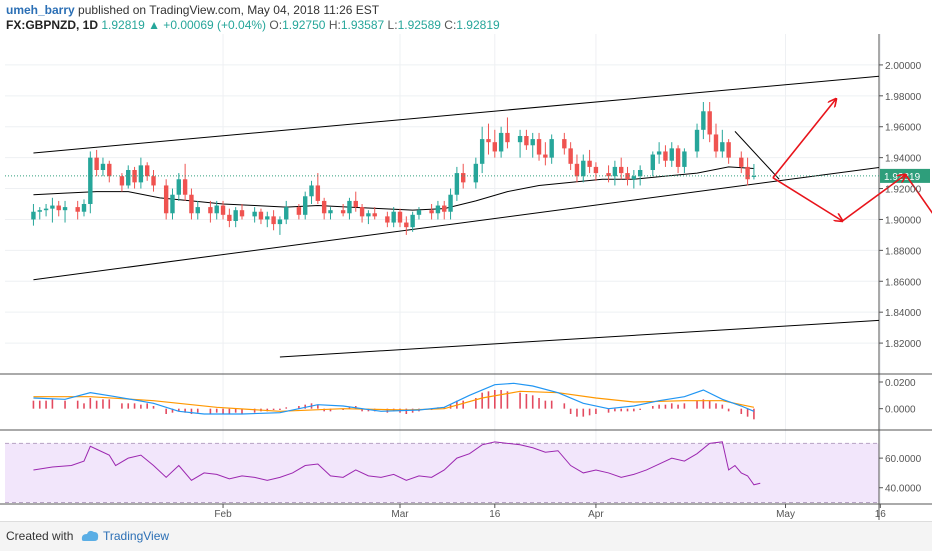  What do you see at coordinates (903, 220) in the screenshot?
I see `price-axis-label: 1.90000` at bounding box center [903, 220].